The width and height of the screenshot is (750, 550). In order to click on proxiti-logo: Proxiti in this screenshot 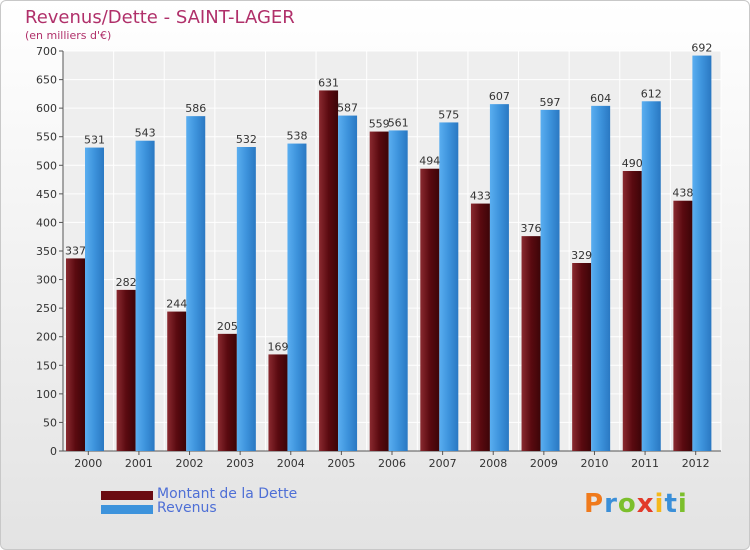, I will do `click(636, 504)`.